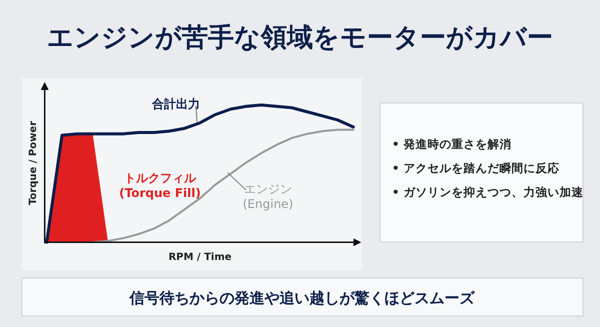 The height and width of the screenshot is (327, 600). Describe the element at coordinates (33, 163) in the screenshot. I see `y-axis-title: Torque / Power` at that location.